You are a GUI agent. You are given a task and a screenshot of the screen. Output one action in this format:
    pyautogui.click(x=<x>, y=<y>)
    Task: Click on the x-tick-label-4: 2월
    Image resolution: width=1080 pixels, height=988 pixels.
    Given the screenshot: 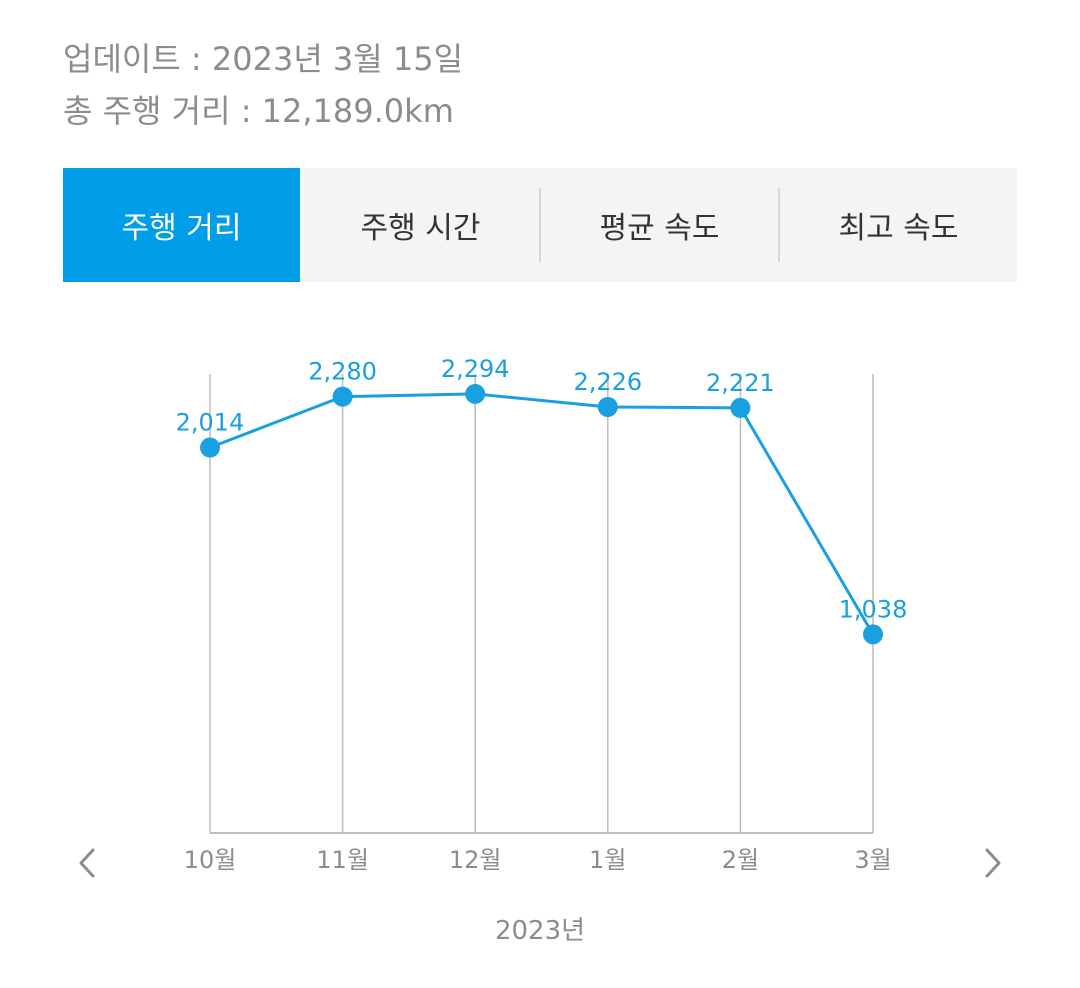 What is the action you would take?
    pyautogui.click(x=740, y=860)
    